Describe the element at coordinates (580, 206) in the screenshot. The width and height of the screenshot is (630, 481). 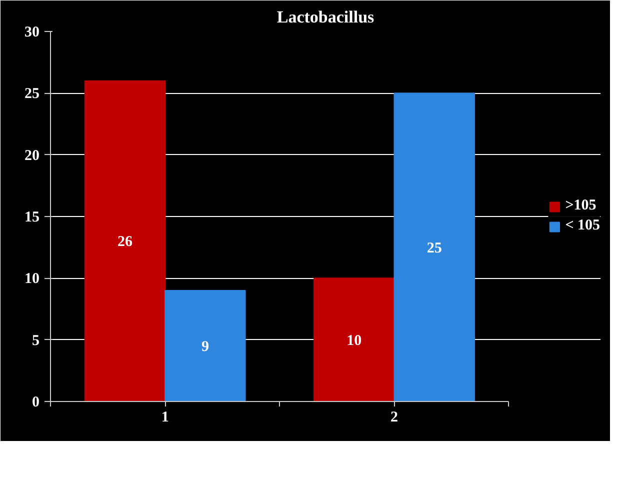
I see `legend-label: >105` at that location.